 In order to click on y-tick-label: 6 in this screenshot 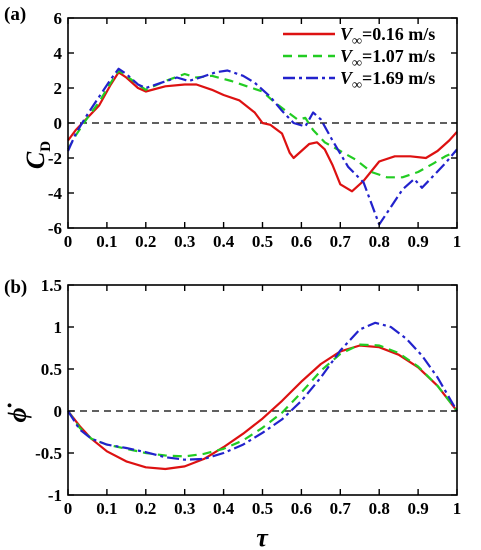, I will do `click(58, 18)`.